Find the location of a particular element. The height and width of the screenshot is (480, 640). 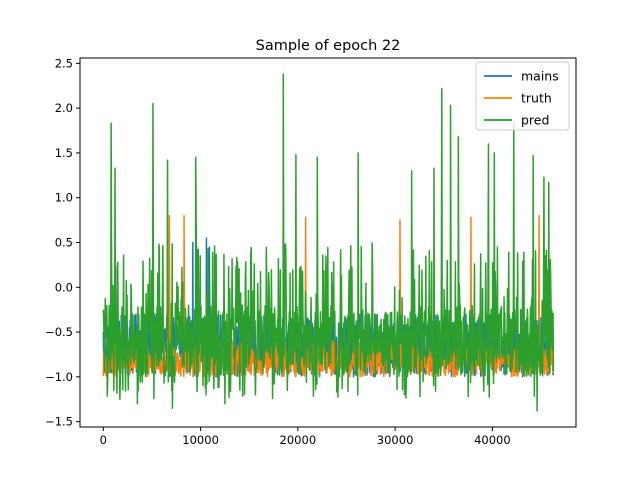

y-tick-label: 1.5 is located at coordinates (64, 153).